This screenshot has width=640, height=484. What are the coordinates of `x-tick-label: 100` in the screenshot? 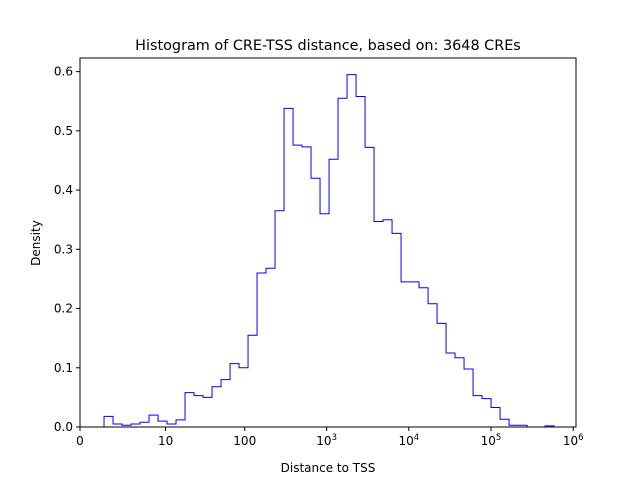 It's located at (244, 441).